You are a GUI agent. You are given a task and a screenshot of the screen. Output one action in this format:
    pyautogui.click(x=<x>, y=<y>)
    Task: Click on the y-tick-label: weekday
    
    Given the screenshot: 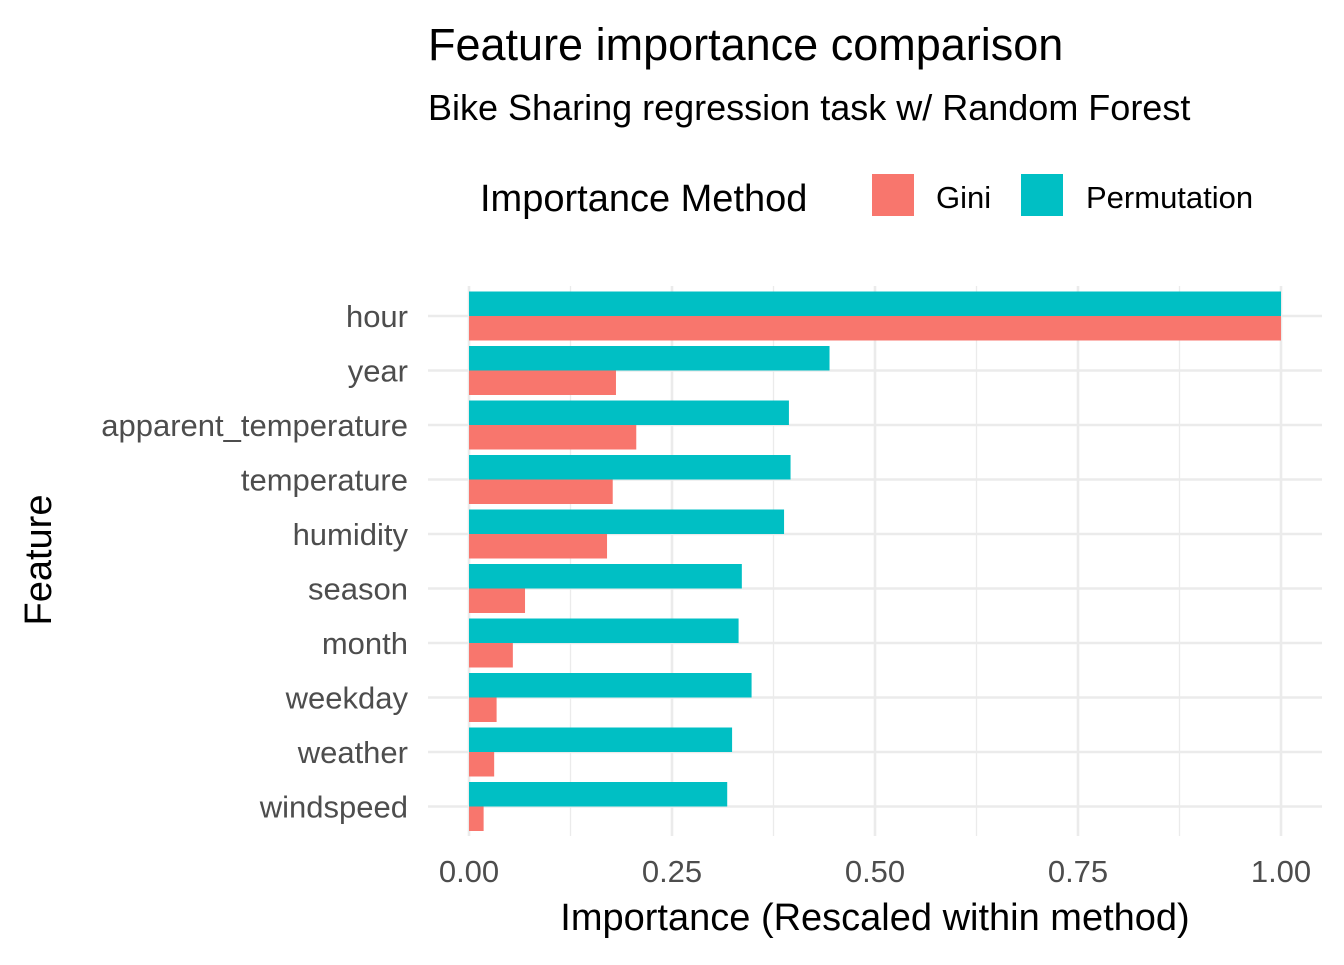 What is the action you would take?
    pyautogui.click(x=347, y=698)
    